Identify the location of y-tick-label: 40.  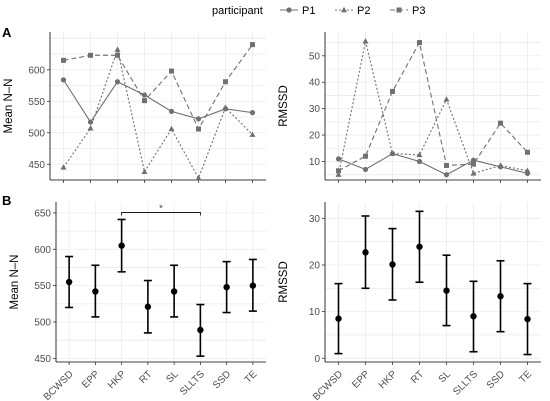
(315, 83).